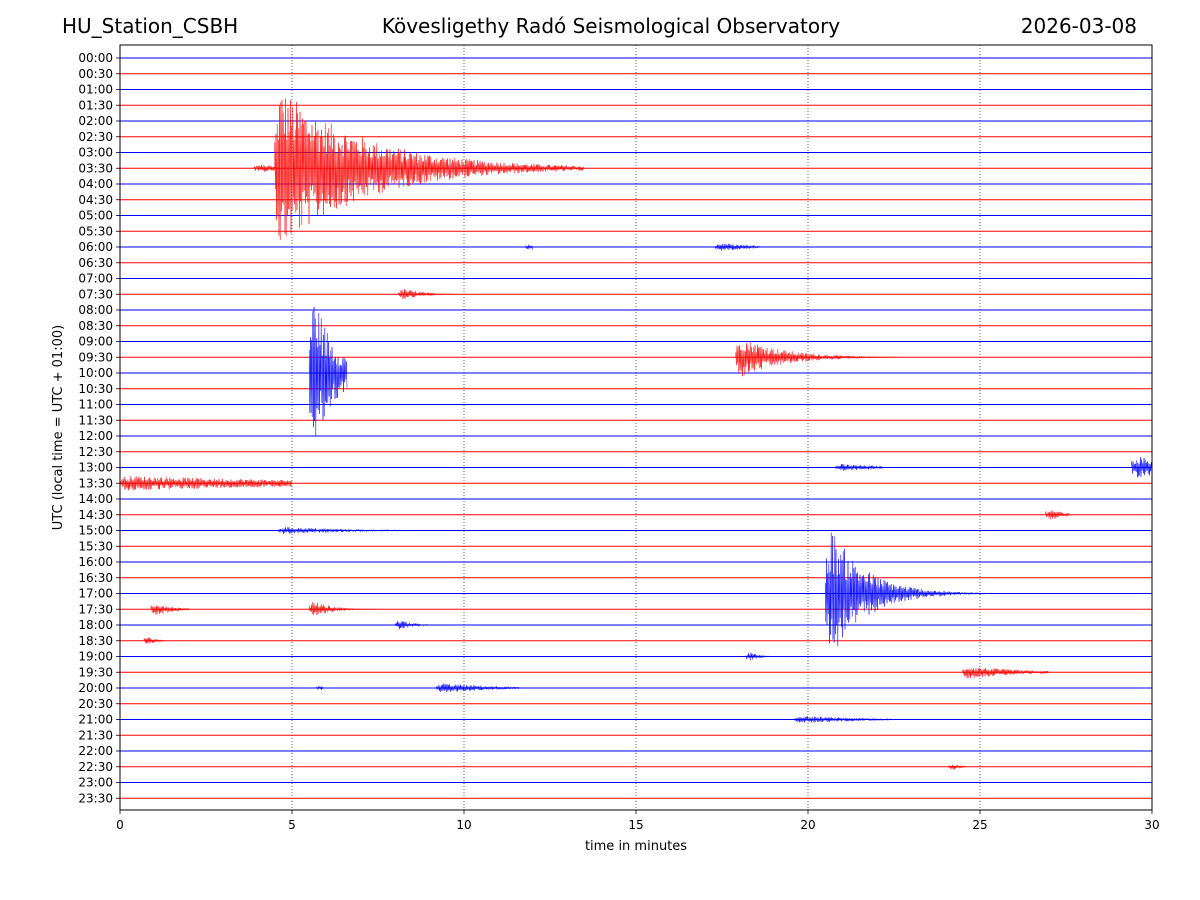 Image resolution: width=1200 pixels, height=900 pixels. I want to click on y-tick-label: 18:30, so click(95, 641).